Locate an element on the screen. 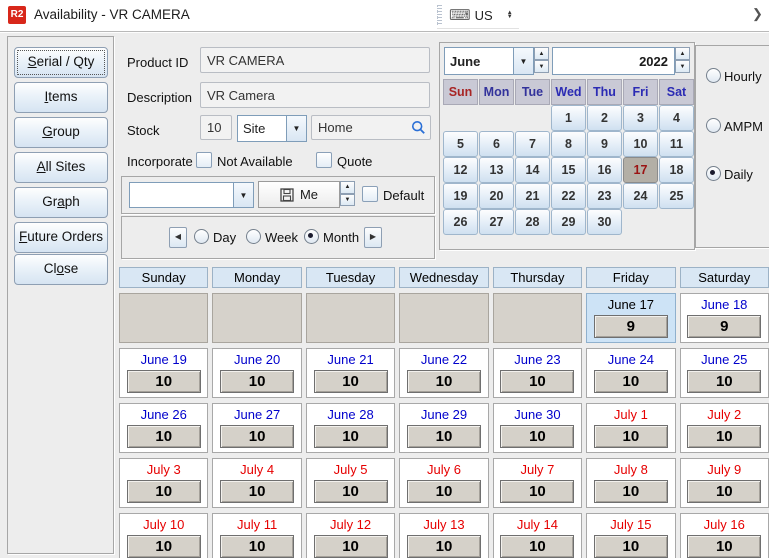  default-checkbox is located at coordinates (370, 194).